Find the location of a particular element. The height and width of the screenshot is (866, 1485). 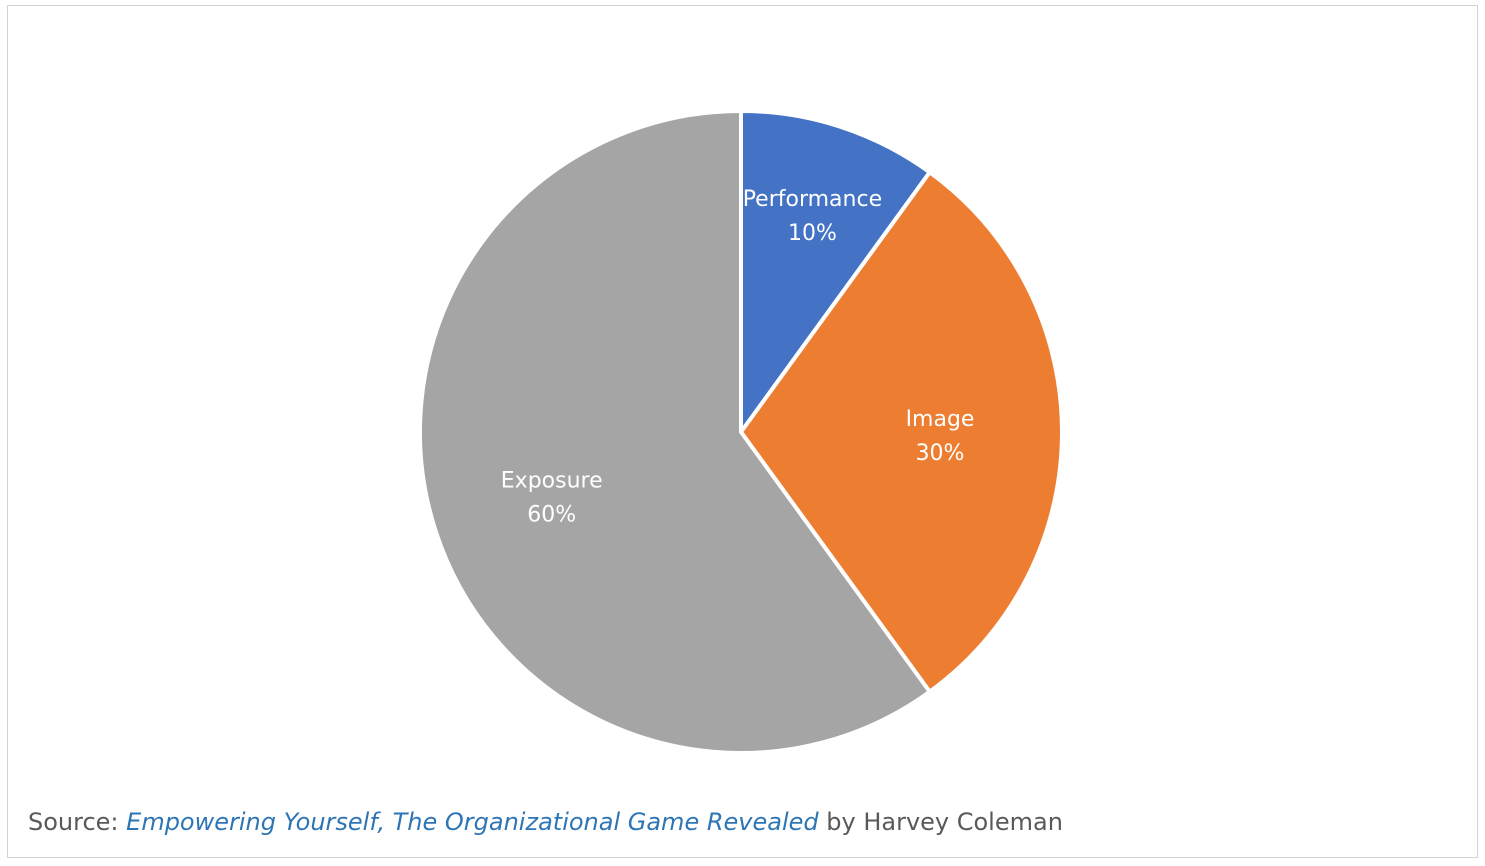

pie-slice-image is located at coordinates (901, 432).